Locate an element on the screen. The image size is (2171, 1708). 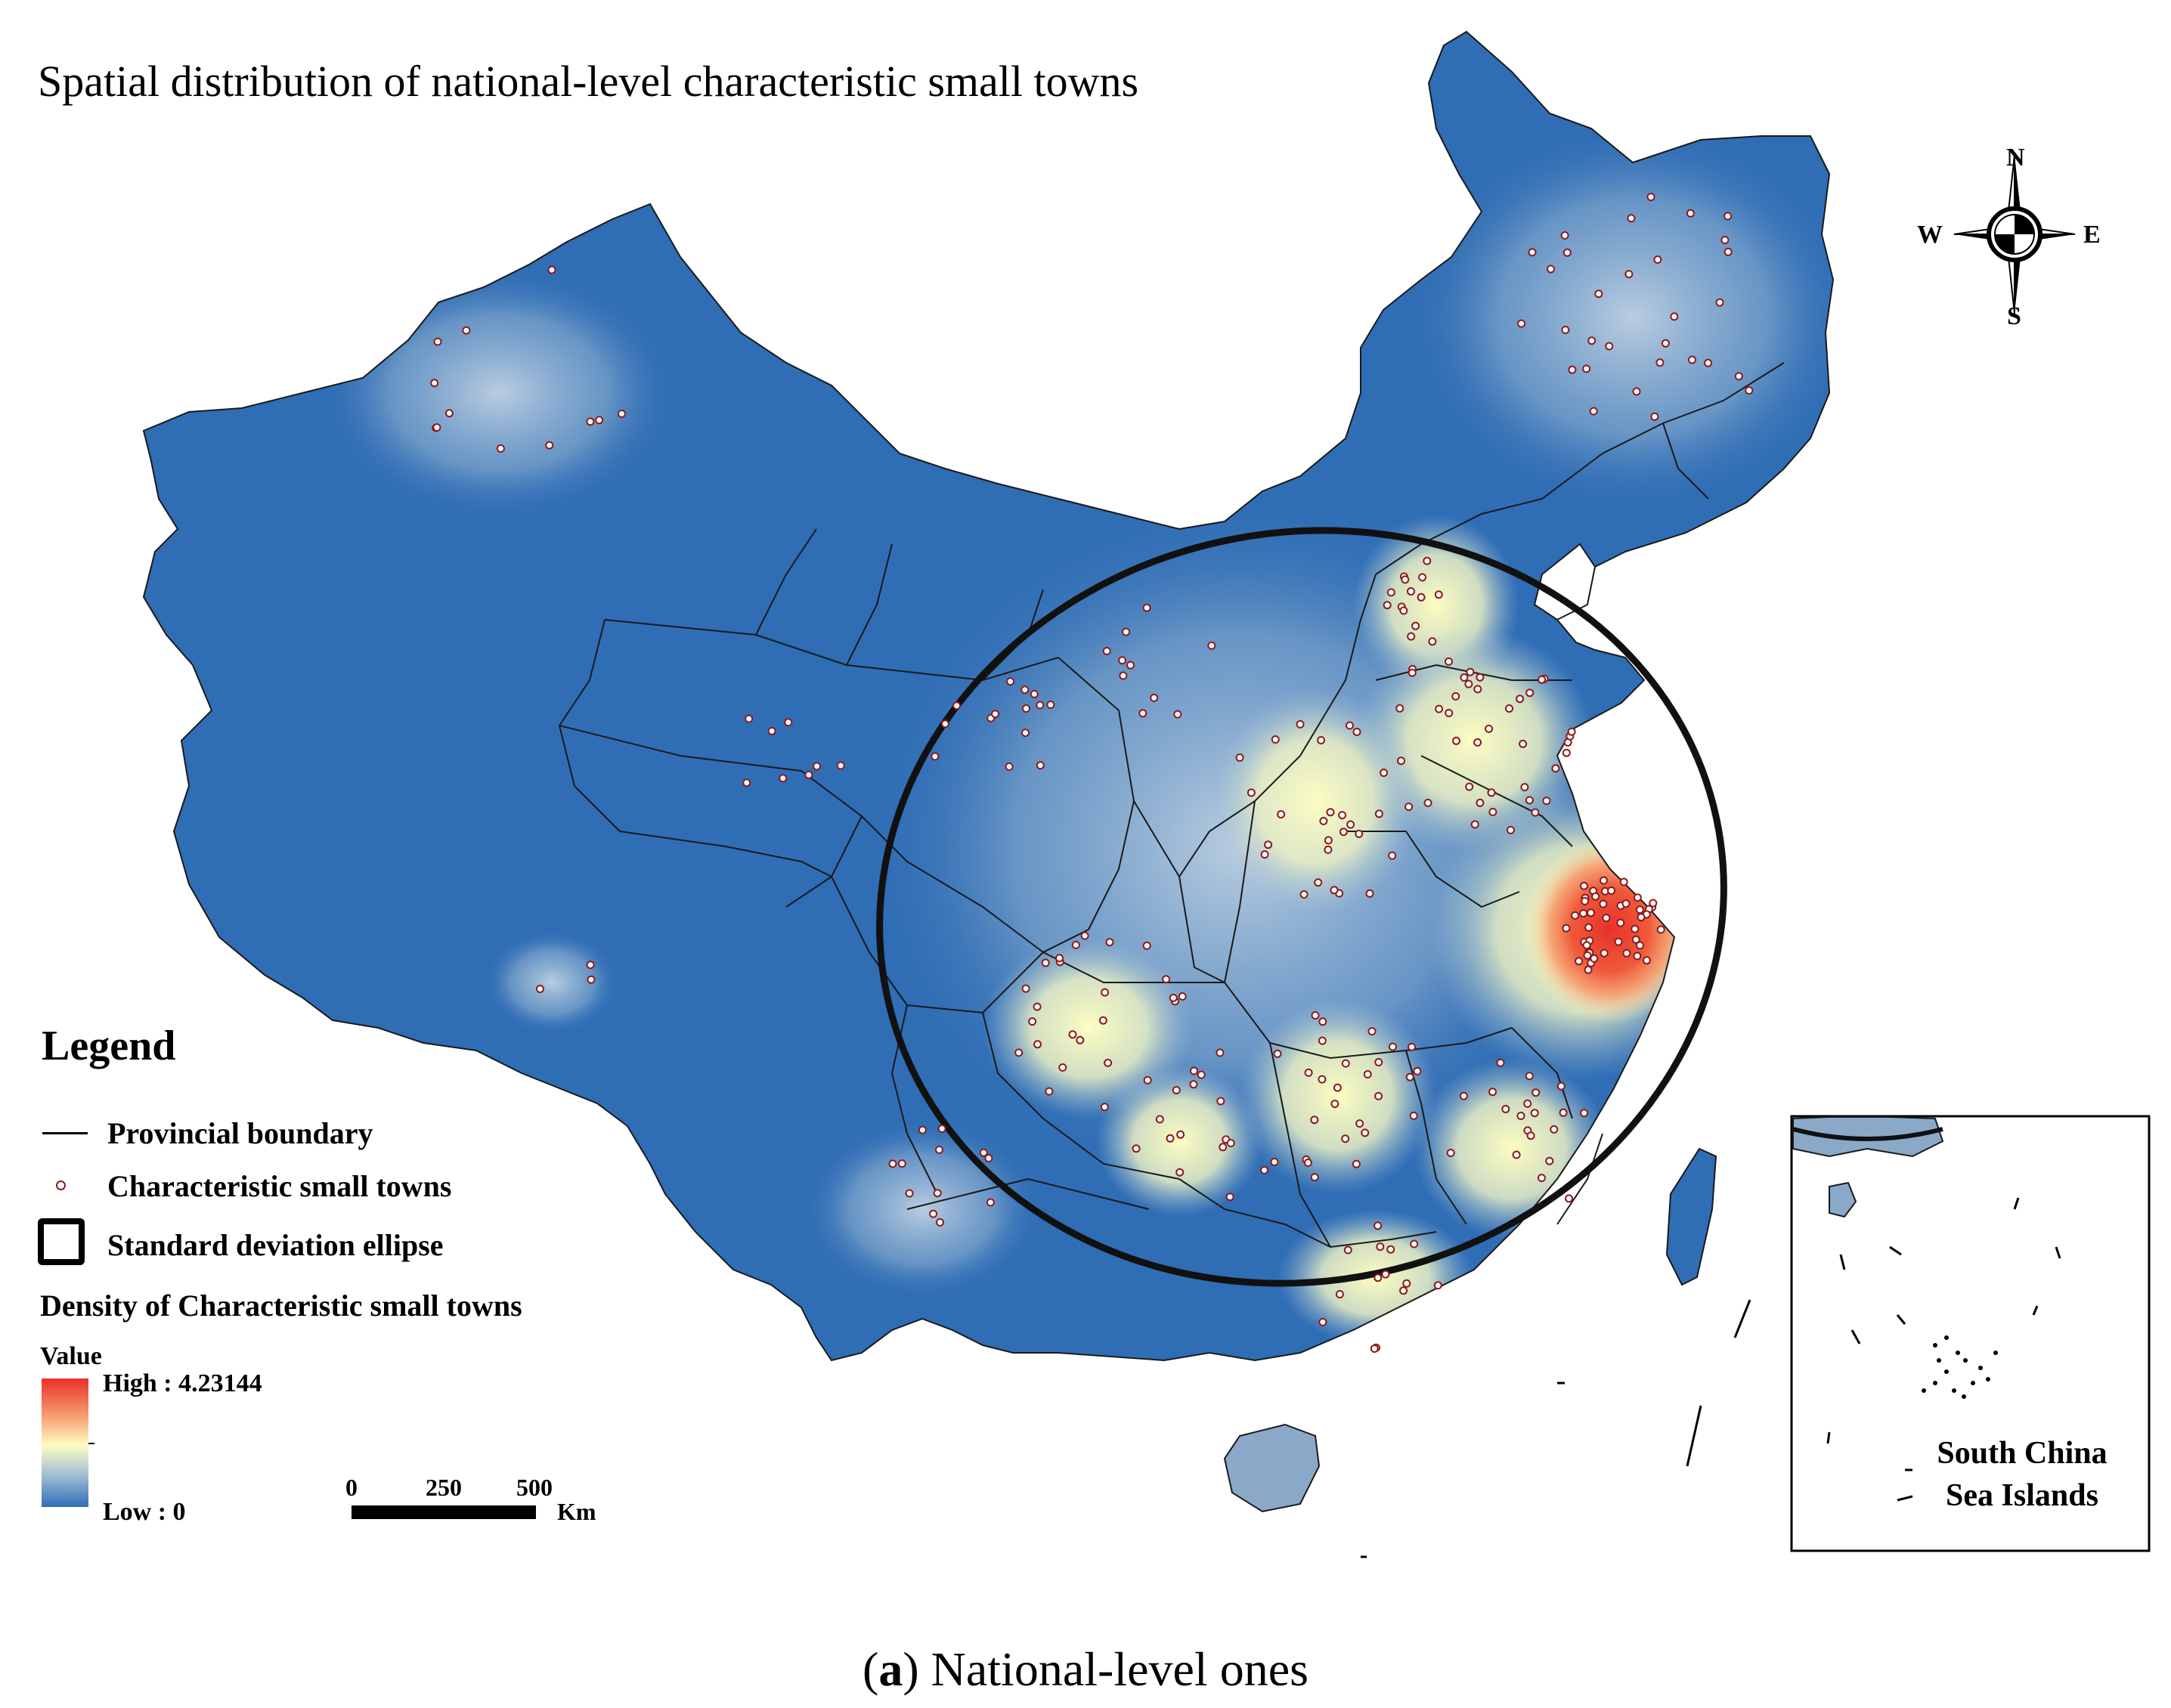
boundary-line-icon is located at coordinates (68, 1133).